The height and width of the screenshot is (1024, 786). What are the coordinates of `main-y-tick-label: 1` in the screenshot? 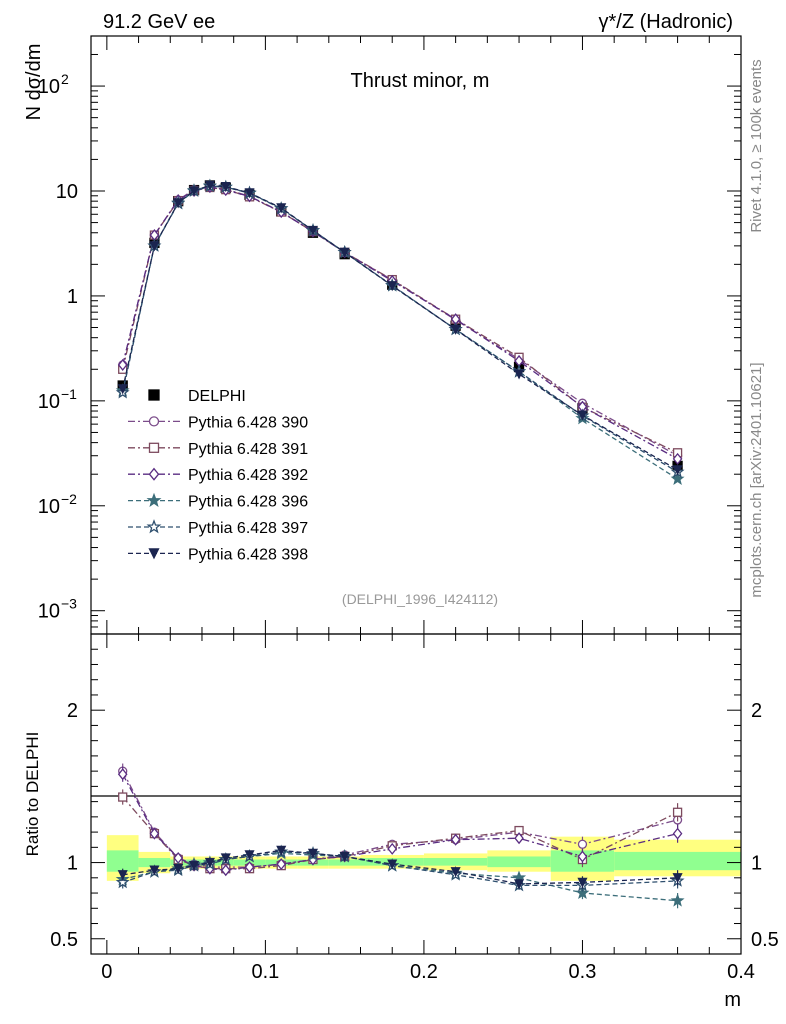 It's located at (72, 297).